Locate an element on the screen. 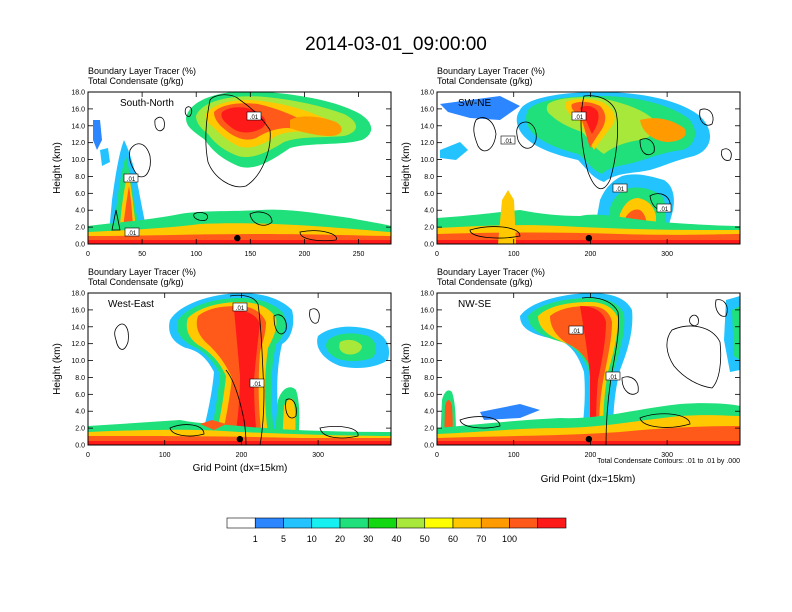 This screenshot has width=792, height=612. colorbar: 1 5 10 20 30 40 50 60 70 100 is located at coordinates (396, 530).